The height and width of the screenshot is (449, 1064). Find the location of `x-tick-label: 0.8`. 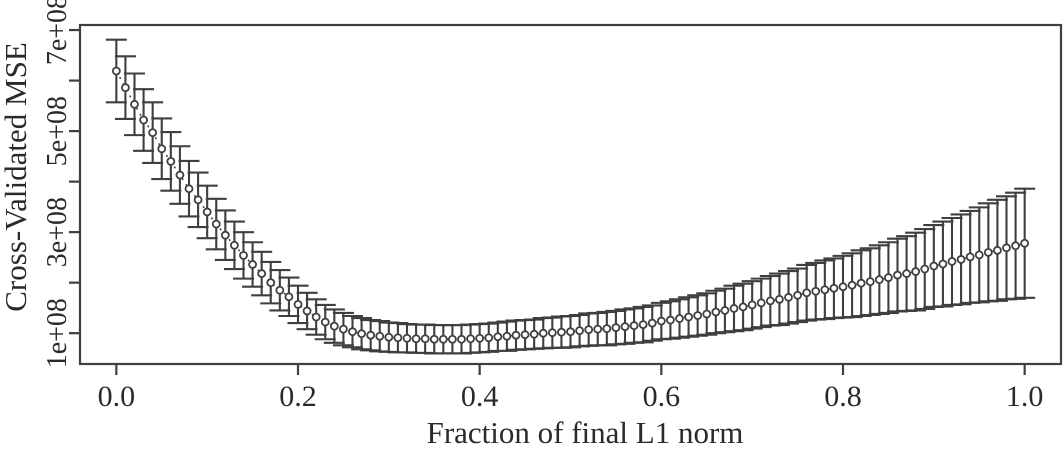

x-tick-label: 0.8 is located at coordinates (843, 396).